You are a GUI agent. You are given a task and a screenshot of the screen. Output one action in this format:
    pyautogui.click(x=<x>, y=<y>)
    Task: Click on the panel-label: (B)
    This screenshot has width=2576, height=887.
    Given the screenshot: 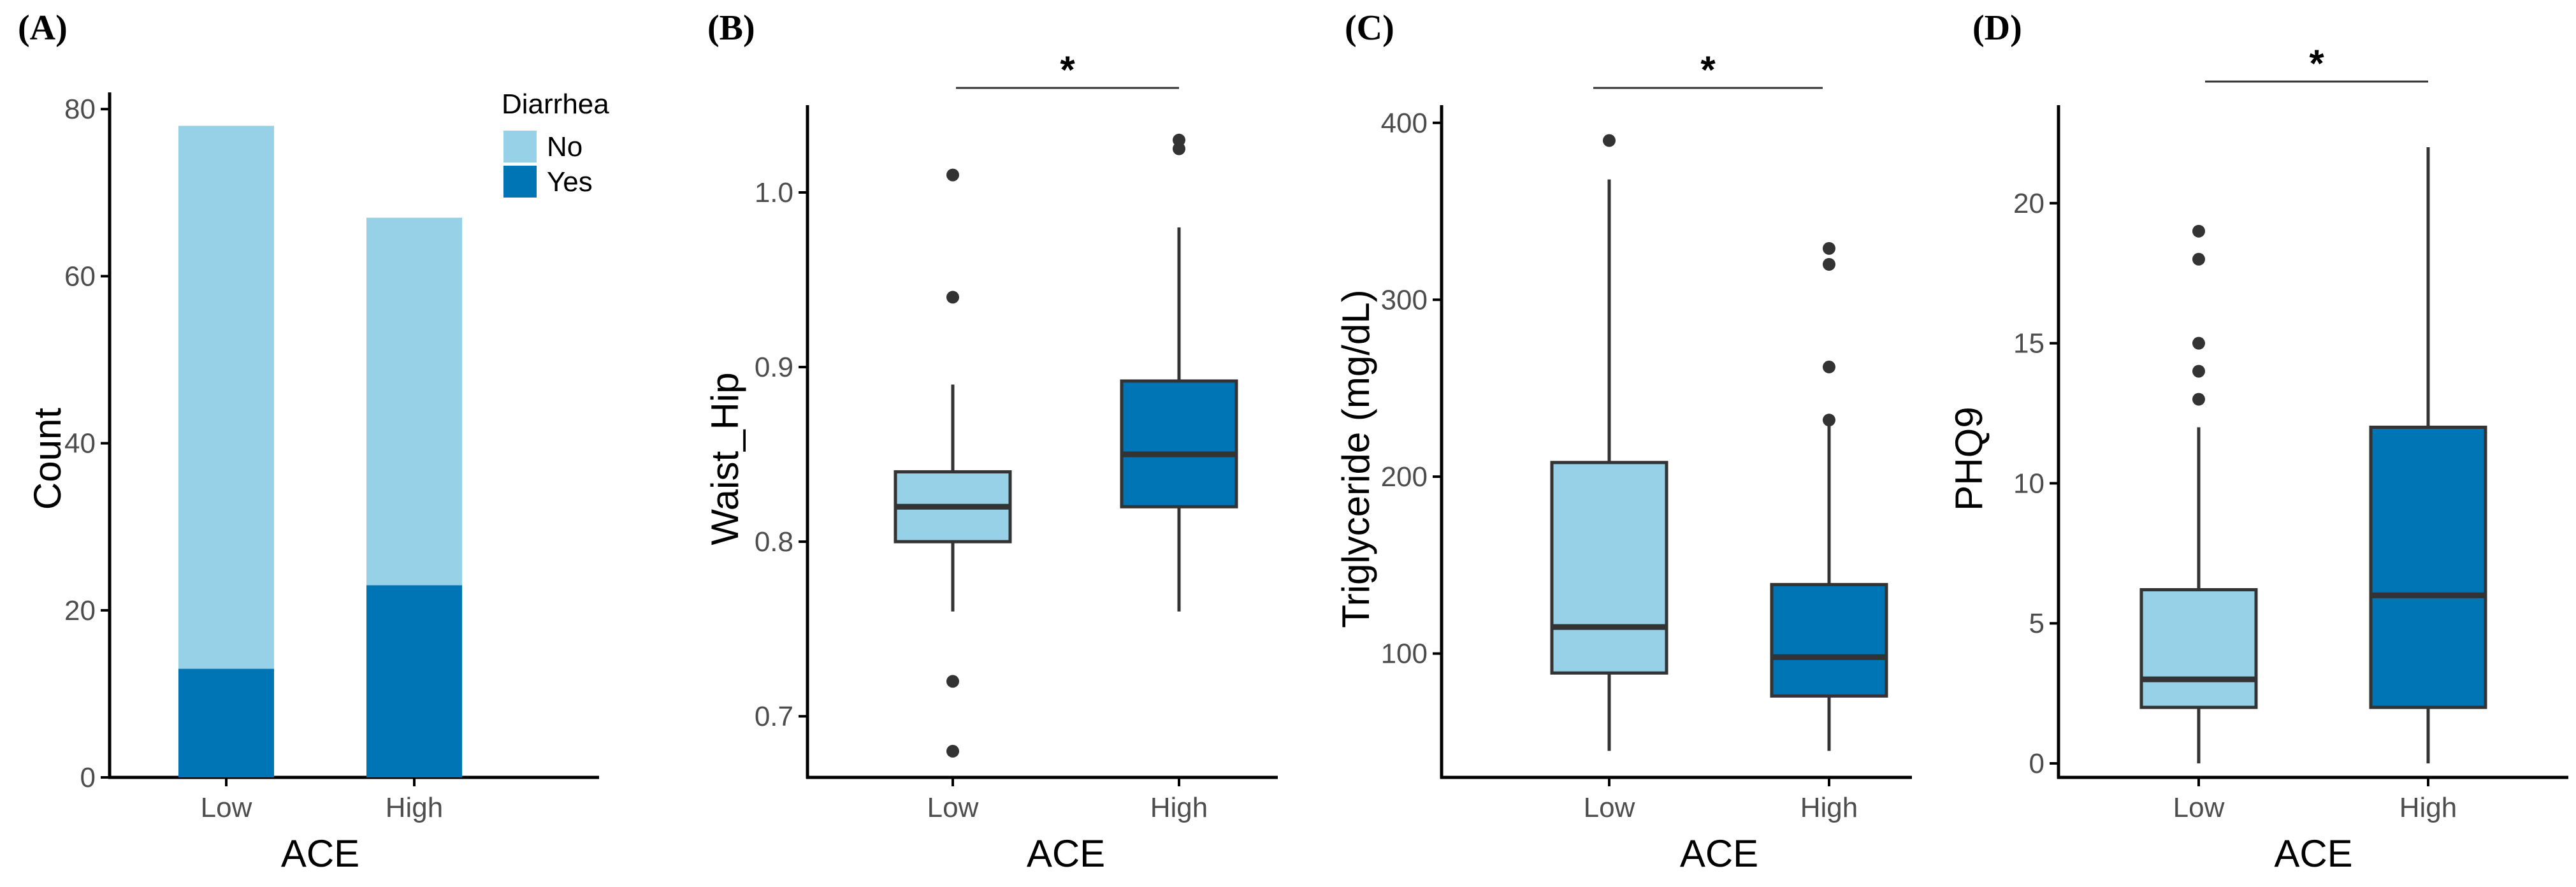 What is the action you would take?
    pyautogui.click(x=731, y=28)
    